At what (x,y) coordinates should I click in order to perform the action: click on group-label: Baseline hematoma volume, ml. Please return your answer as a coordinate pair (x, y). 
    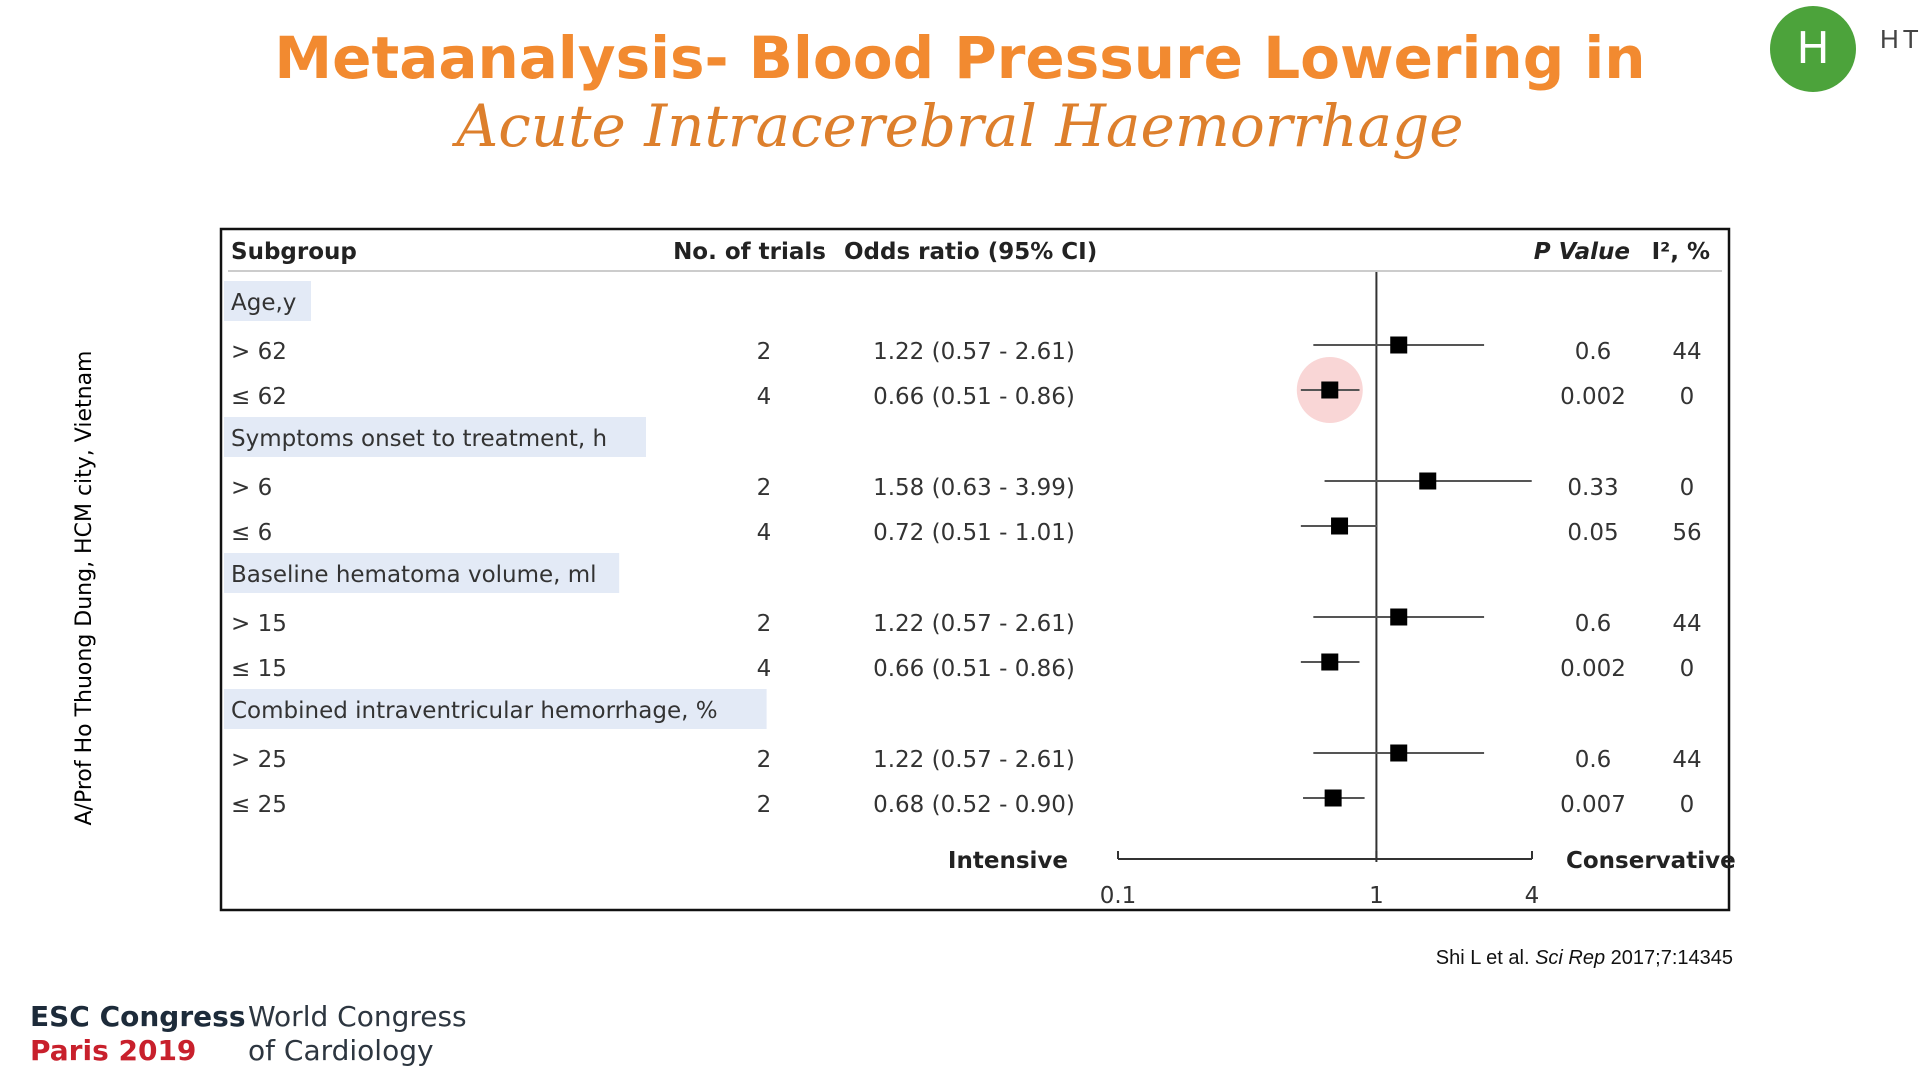
    Looking at the image, I should click on (414, 575).